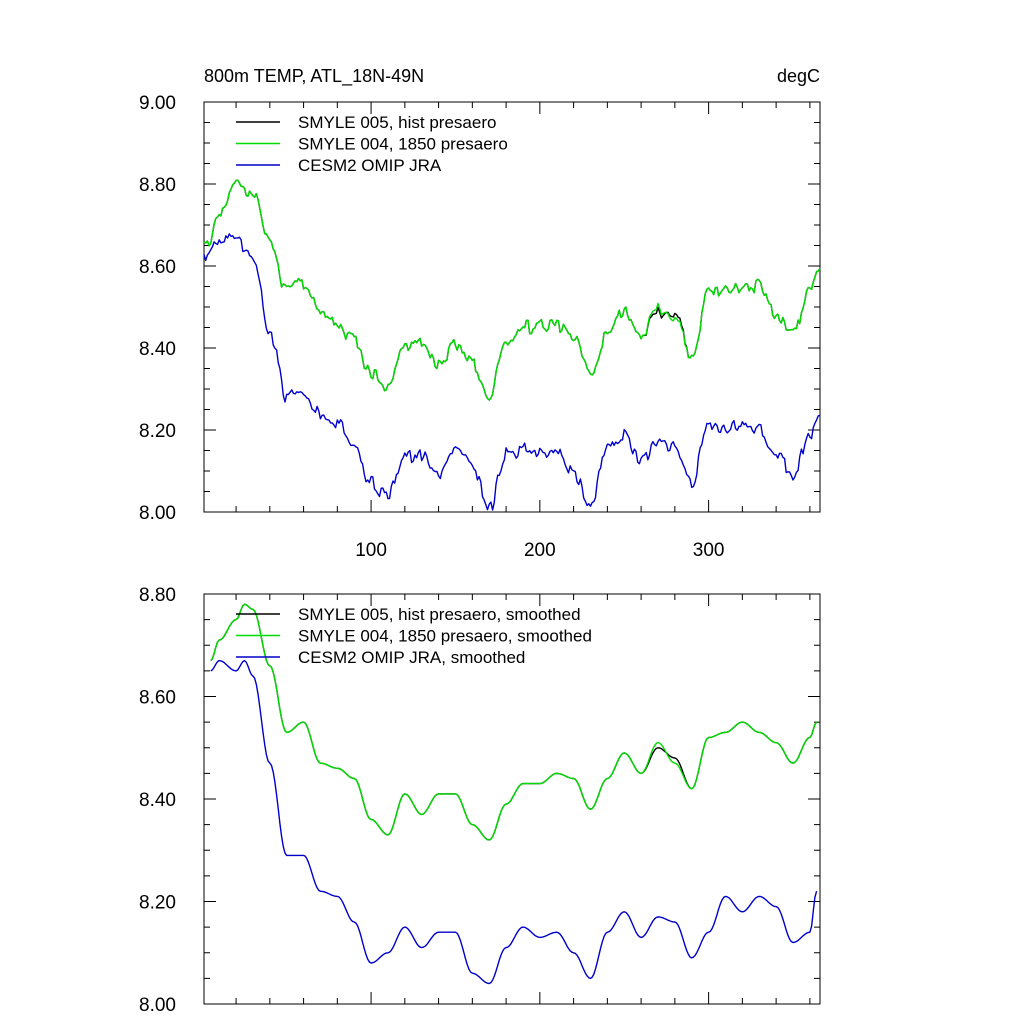 The height and width of the screenshot is (1024, 1024). What do you see at coordinates (157, 308) in the screenshot?
I see `y-tick-labels: 9.00 8.80 8.60 8.40 8.20 8.00` at bounding box center [157, 308].